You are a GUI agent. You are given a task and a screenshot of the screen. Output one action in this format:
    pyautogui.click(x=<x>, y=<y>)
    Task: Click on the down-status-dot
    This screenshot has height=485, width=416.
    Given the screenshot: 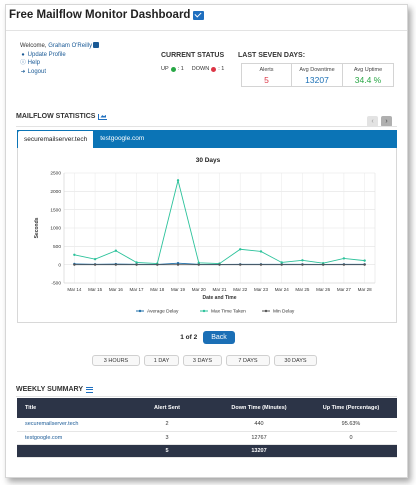 What is the action you would take?
    pyautogui.click(x=214, y=69)
    